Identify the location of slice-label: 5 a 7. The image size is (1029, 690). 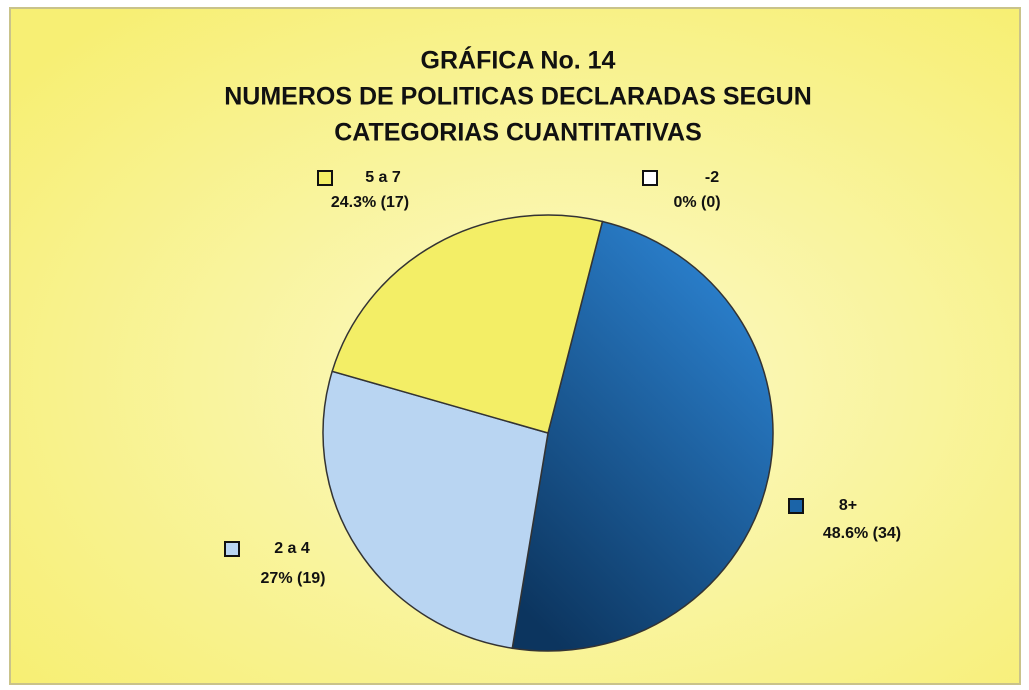
(383, 177).